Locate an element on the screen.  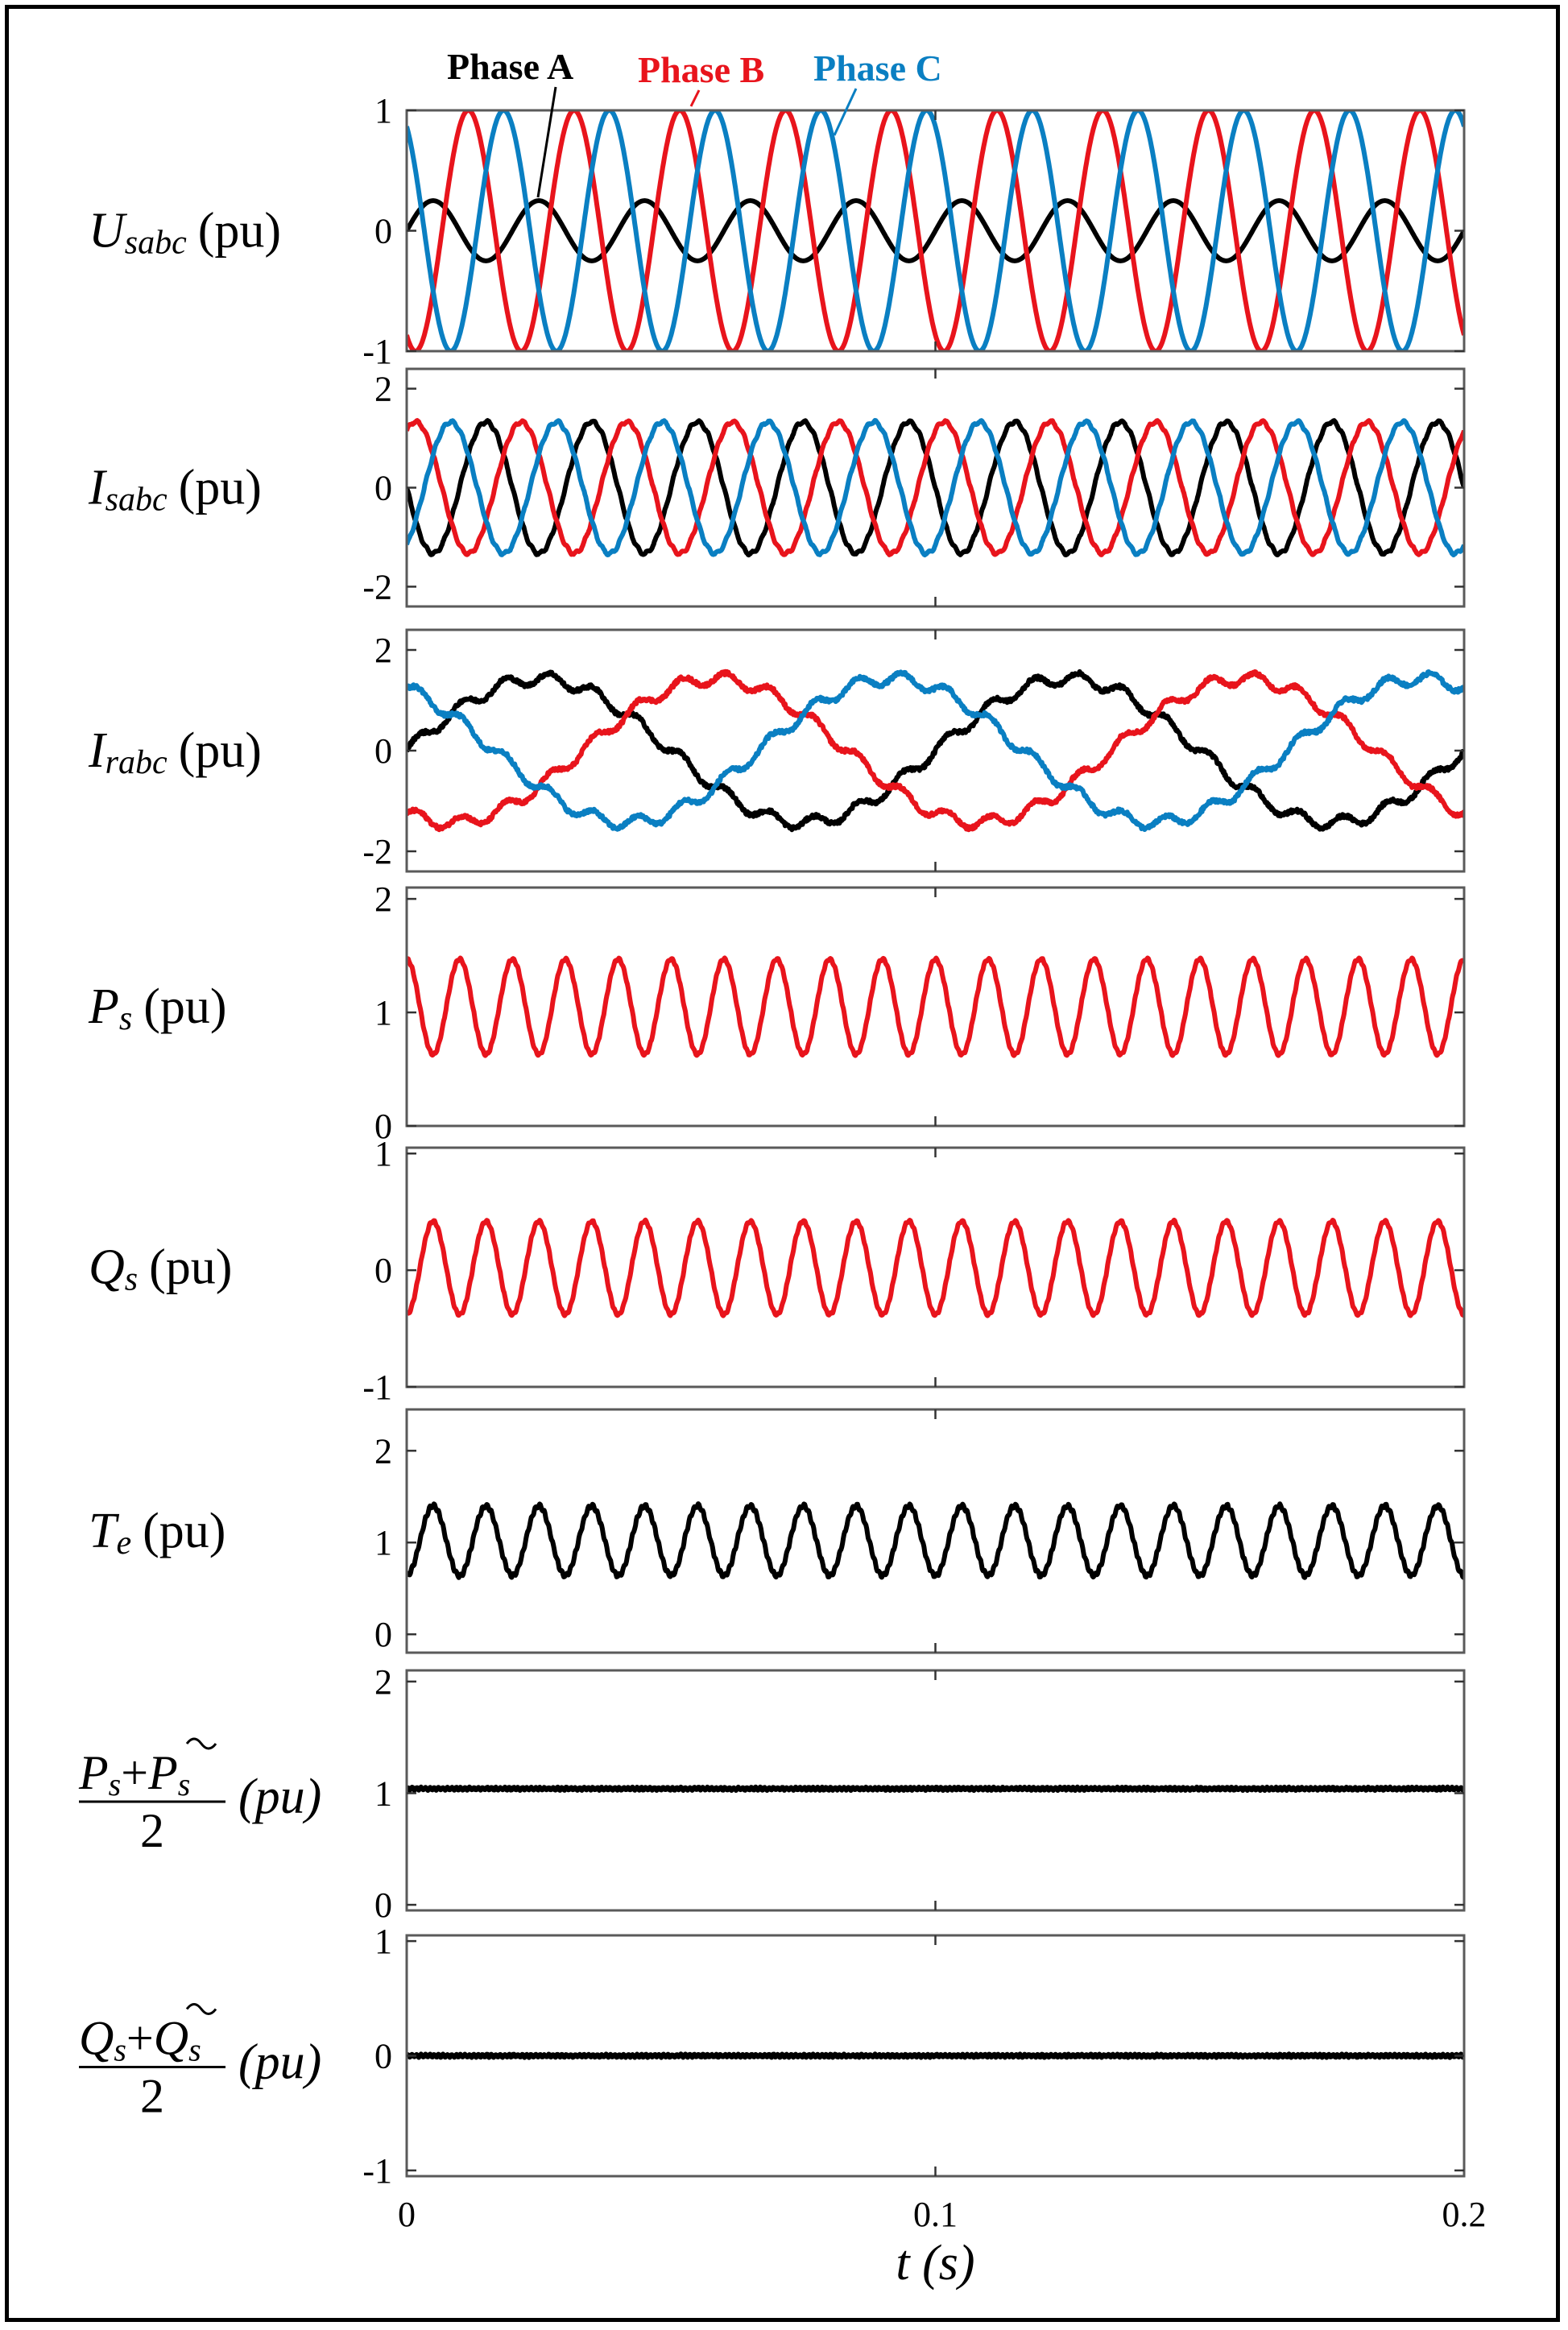
panel-2: 2 0 -2 Isabc (pu) is located at coordinates (777, 488).